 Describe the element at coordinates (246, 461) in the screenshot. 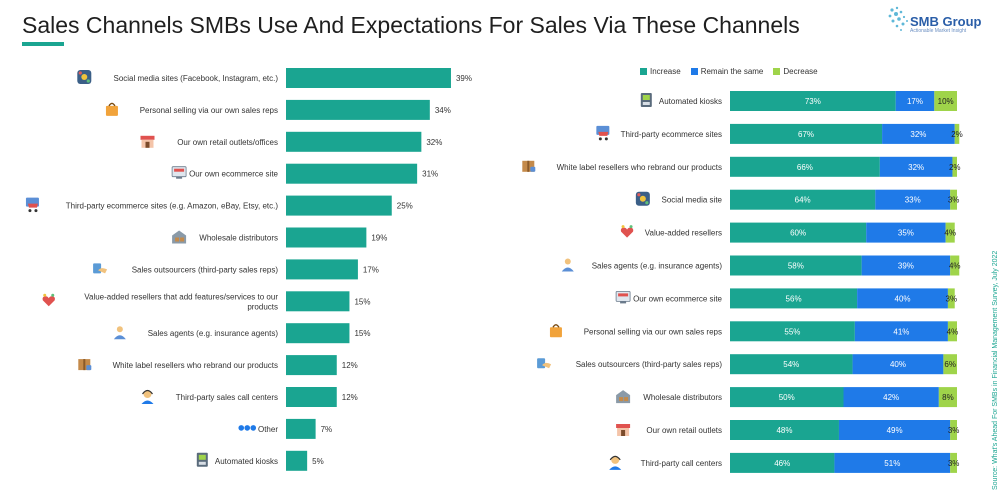

I see `left-category-label: Automated kiosks` at that location.